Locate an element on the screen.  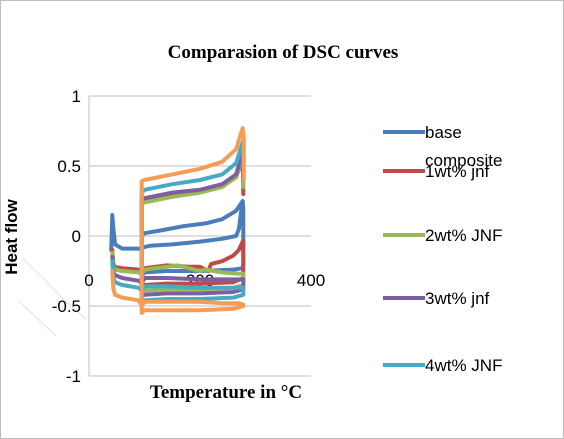
legend-label: 4wt% JNF is located at coordinates (463, 365).